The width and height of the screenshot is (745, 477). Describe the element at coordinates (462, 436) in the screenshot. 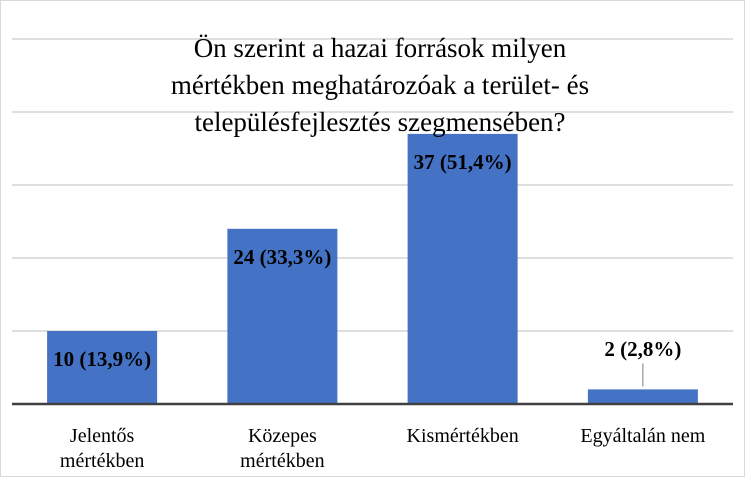

I see `x-tick-label: Kismértékben` at that location.